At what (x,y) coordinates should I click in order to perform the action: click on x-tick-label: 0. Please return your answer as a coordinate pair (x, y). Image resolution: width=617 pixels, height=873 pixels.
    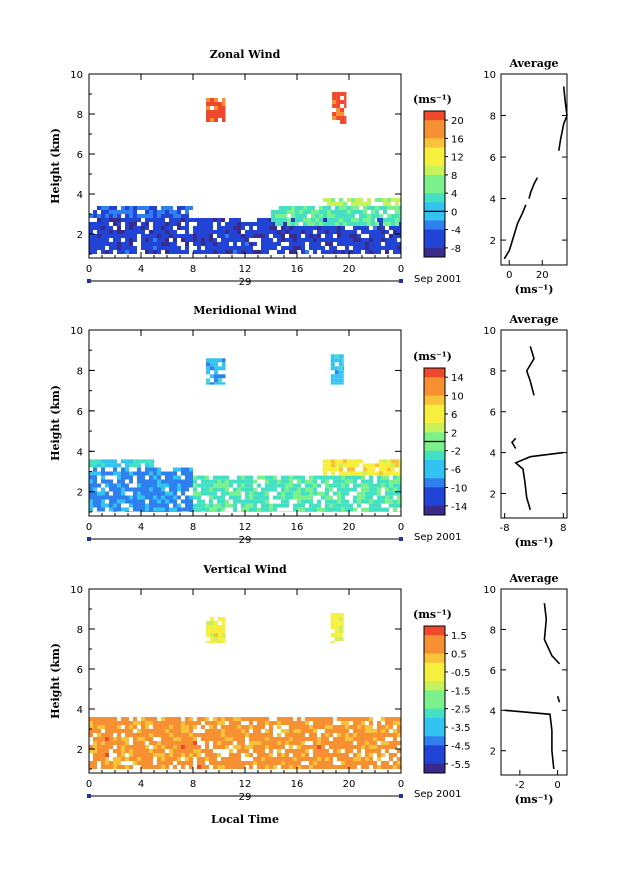
    Looking at the image, I should click on (401, 784).